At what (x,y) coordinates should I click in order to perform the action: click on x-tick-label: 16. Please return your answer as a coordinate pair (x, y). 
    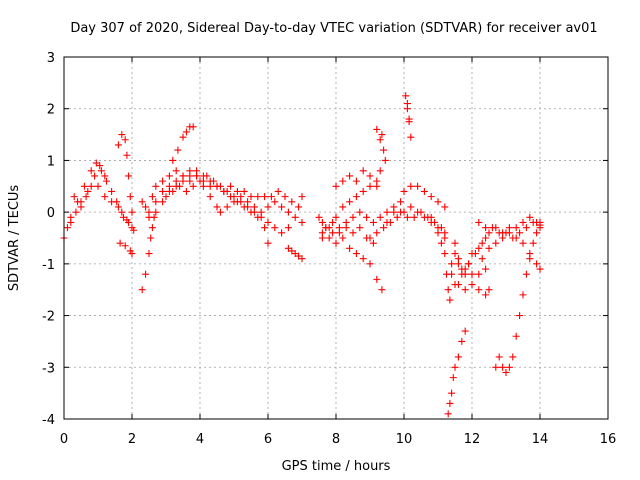
    Looking at the image, I should click on (608, 439).